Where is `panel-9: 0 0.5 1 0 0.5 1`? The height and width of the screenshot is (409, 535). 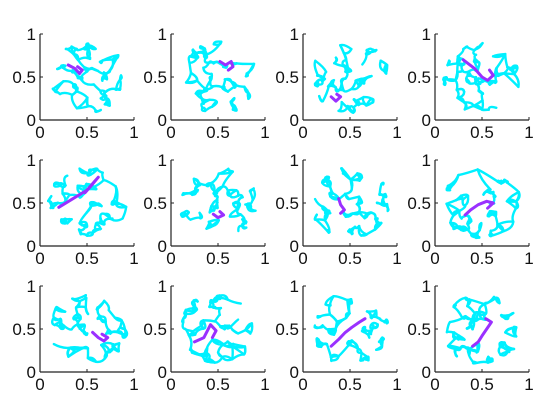 panel-9: 0 0.5 1 0 0.5 1 is located at coordinates (75, 335).